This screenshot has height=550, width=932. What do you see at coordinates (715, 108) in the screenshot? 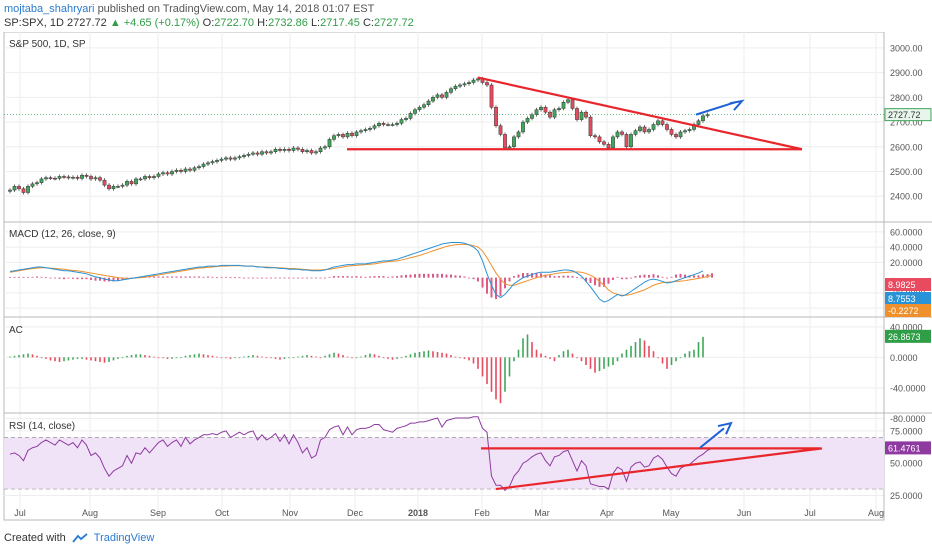
I see `breakout-arrow` at bounding box center [715, 108].